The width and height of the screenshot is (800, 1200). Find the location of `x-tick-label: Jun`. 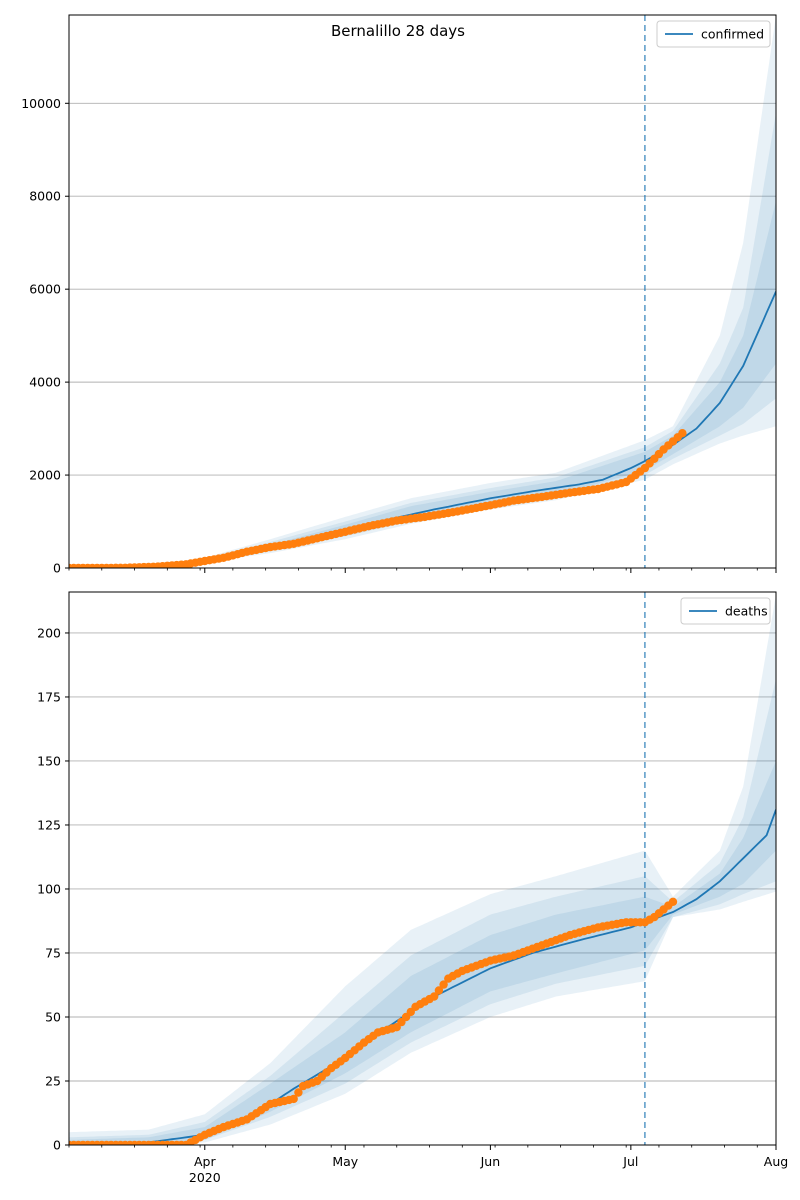

x-tick-label: Jun is located at coordinates (490, 1161).